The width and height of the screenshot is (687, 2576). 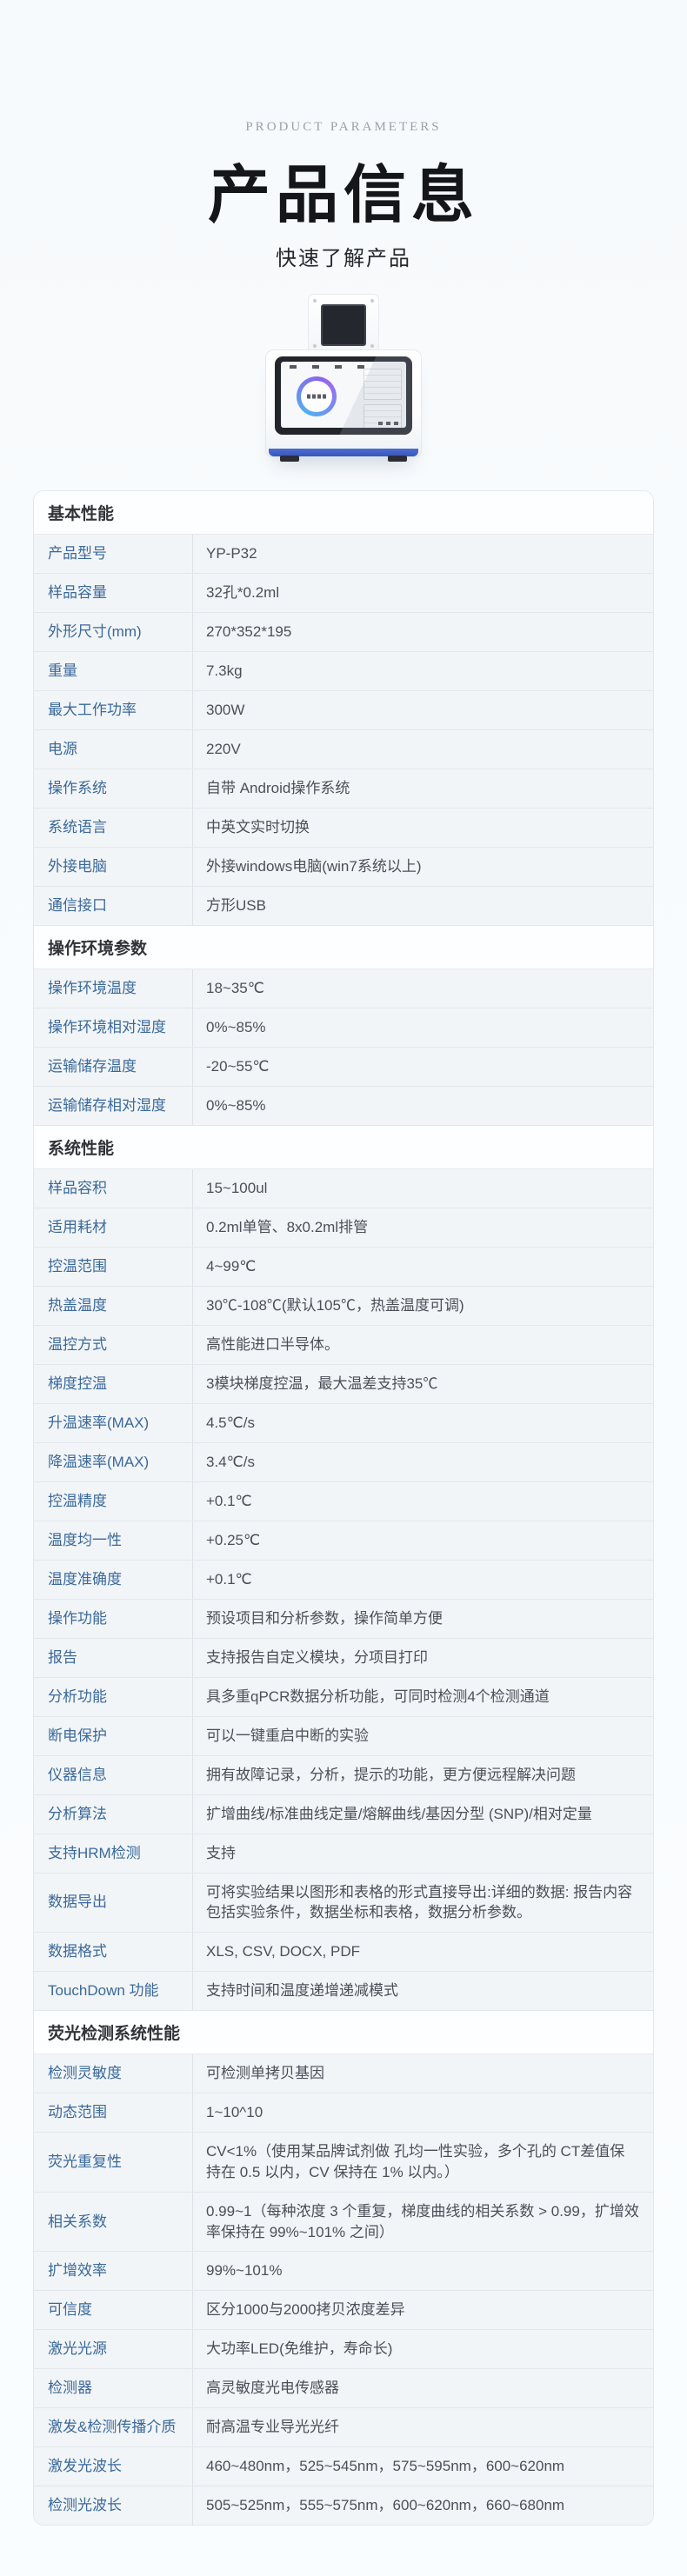 I want to click on spec-row: 外接电脑 外接windows电脑(win7系统以上), so click(x=343, y=867).